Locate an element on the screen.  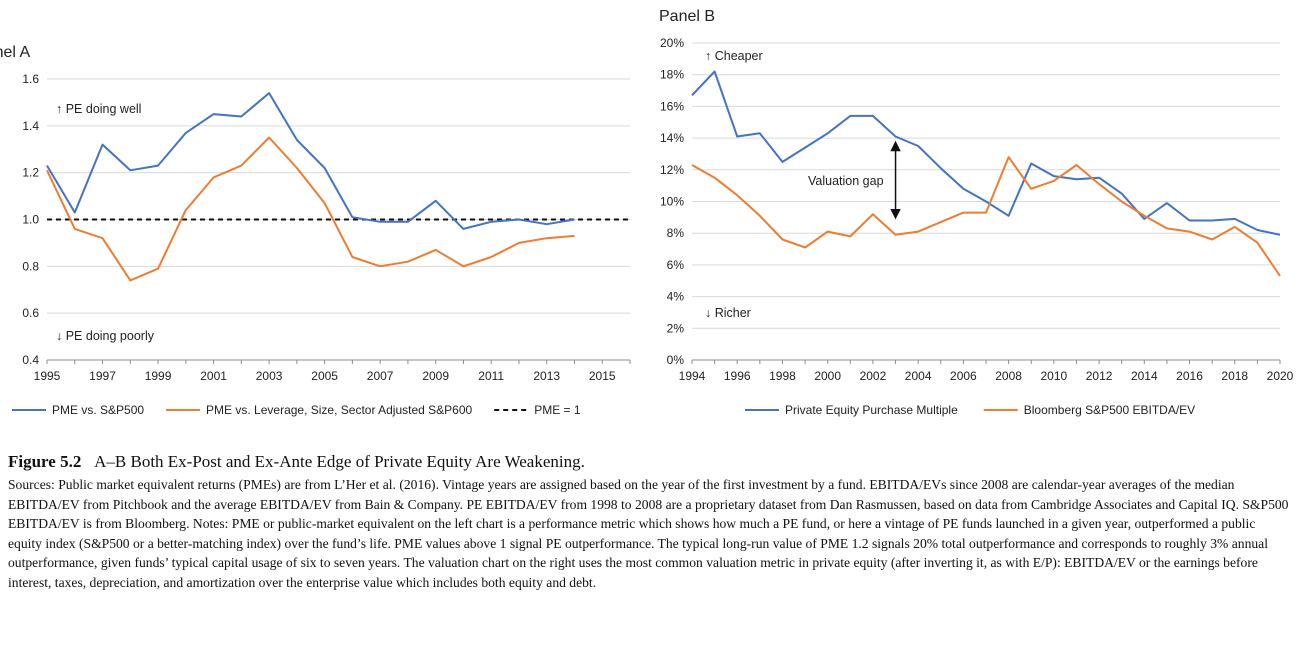
legend-label: PME vs. S&P500 is located at coordinates (98, 410).